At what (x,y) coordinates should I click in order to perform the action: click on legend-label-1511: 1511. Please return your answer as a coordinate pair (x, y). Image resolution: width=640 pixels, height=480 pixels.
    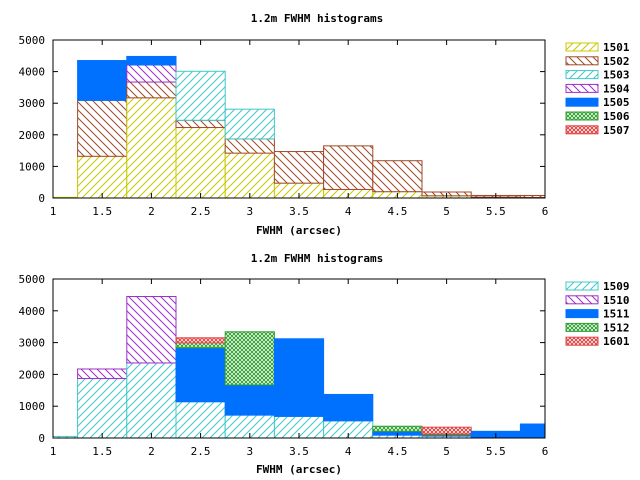
    Looking at the image, I should click on (616, 314).